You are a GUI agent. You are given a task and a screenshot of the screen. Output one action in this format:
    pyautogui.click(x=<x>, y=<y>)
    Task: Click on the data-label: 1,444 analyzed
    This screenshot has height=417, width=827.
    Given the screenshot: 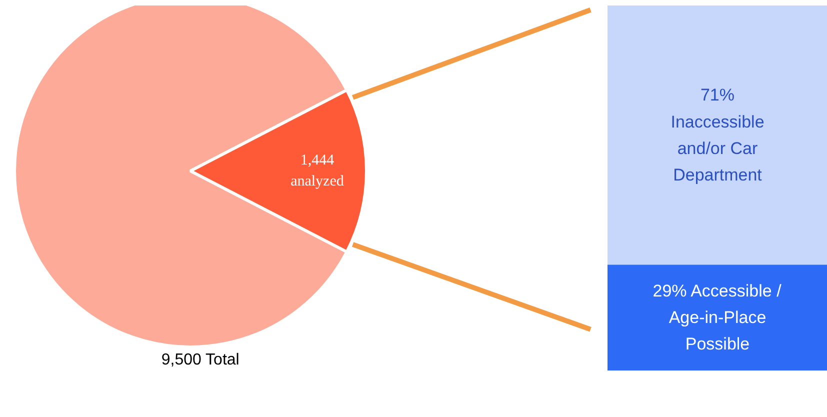 What is the action you would take?
    pyautogui.click(x=317, y=171)
    